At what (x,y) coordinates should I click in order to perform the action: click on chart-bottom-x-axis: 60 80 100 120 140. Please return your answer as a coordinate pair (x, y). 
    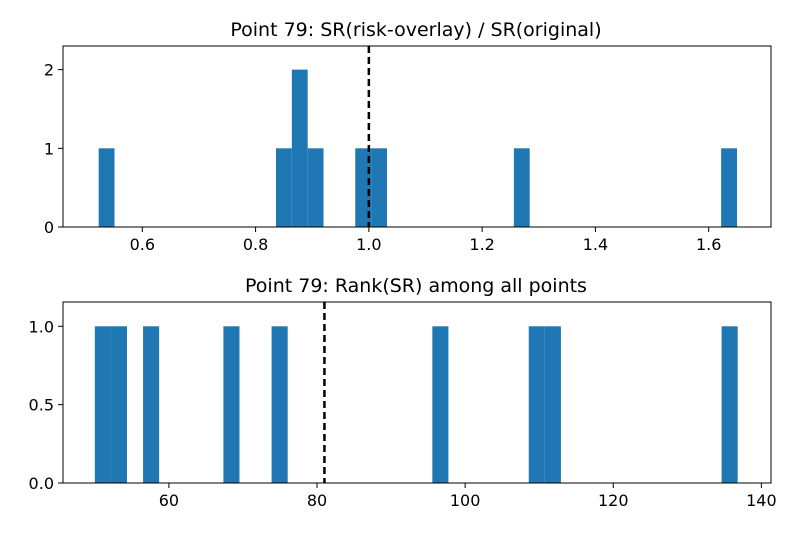
    Looking at the image, I should click on (468, 496).